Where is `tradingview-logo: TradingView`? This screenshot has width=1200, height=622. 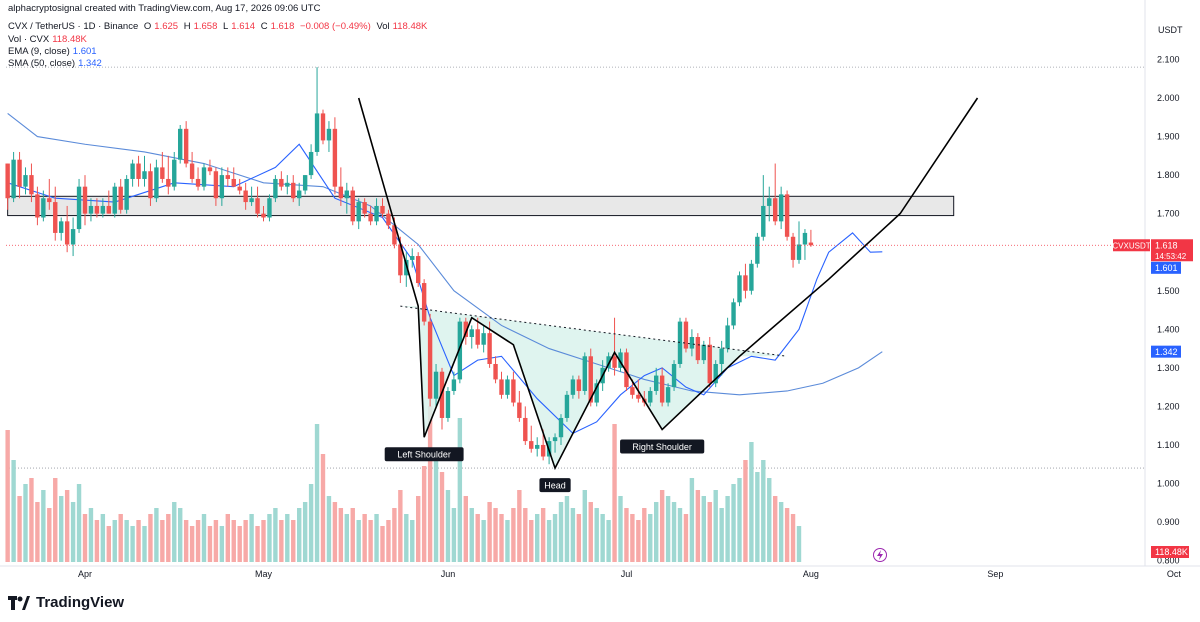
tradingview-logo: TradingView is located at coordinates (66, 602).